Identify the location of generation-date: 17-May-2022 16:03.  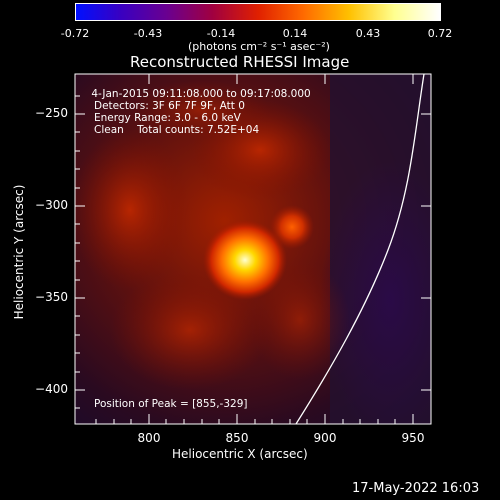
(416, 488).